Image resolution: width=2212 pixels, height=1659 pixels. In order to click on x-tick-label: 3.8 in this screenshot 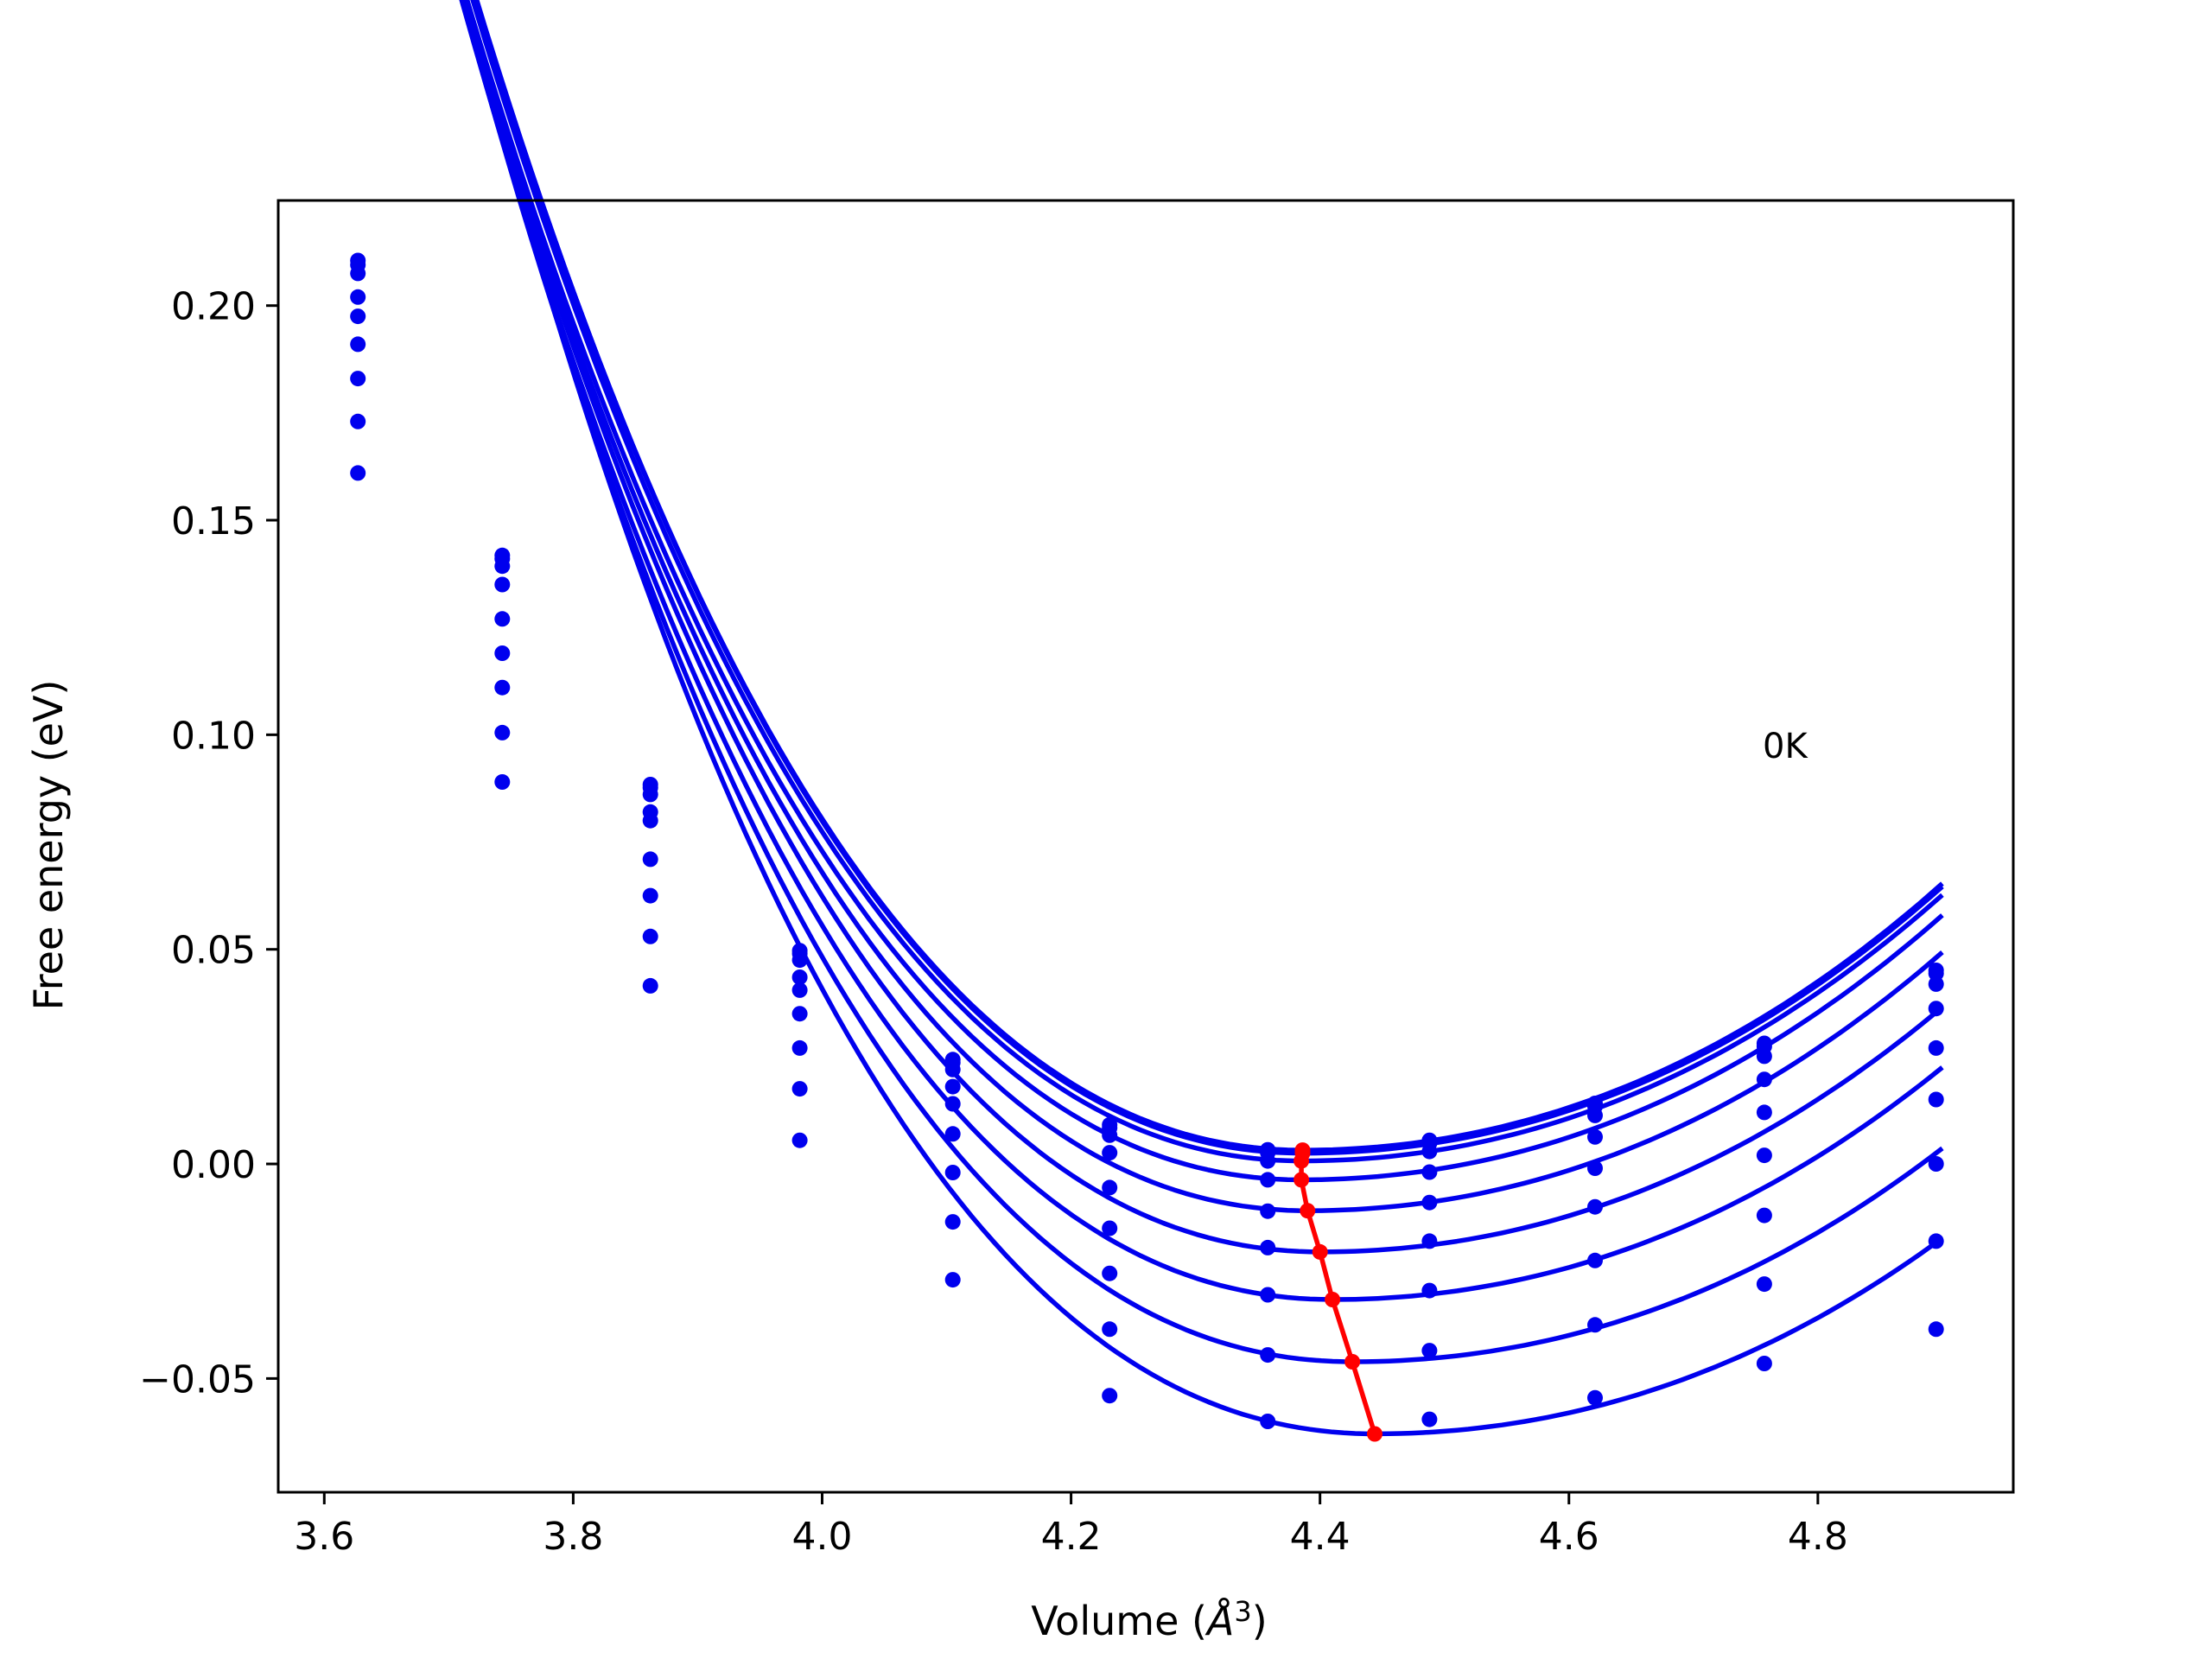, I will do `click(573, 1537)`.